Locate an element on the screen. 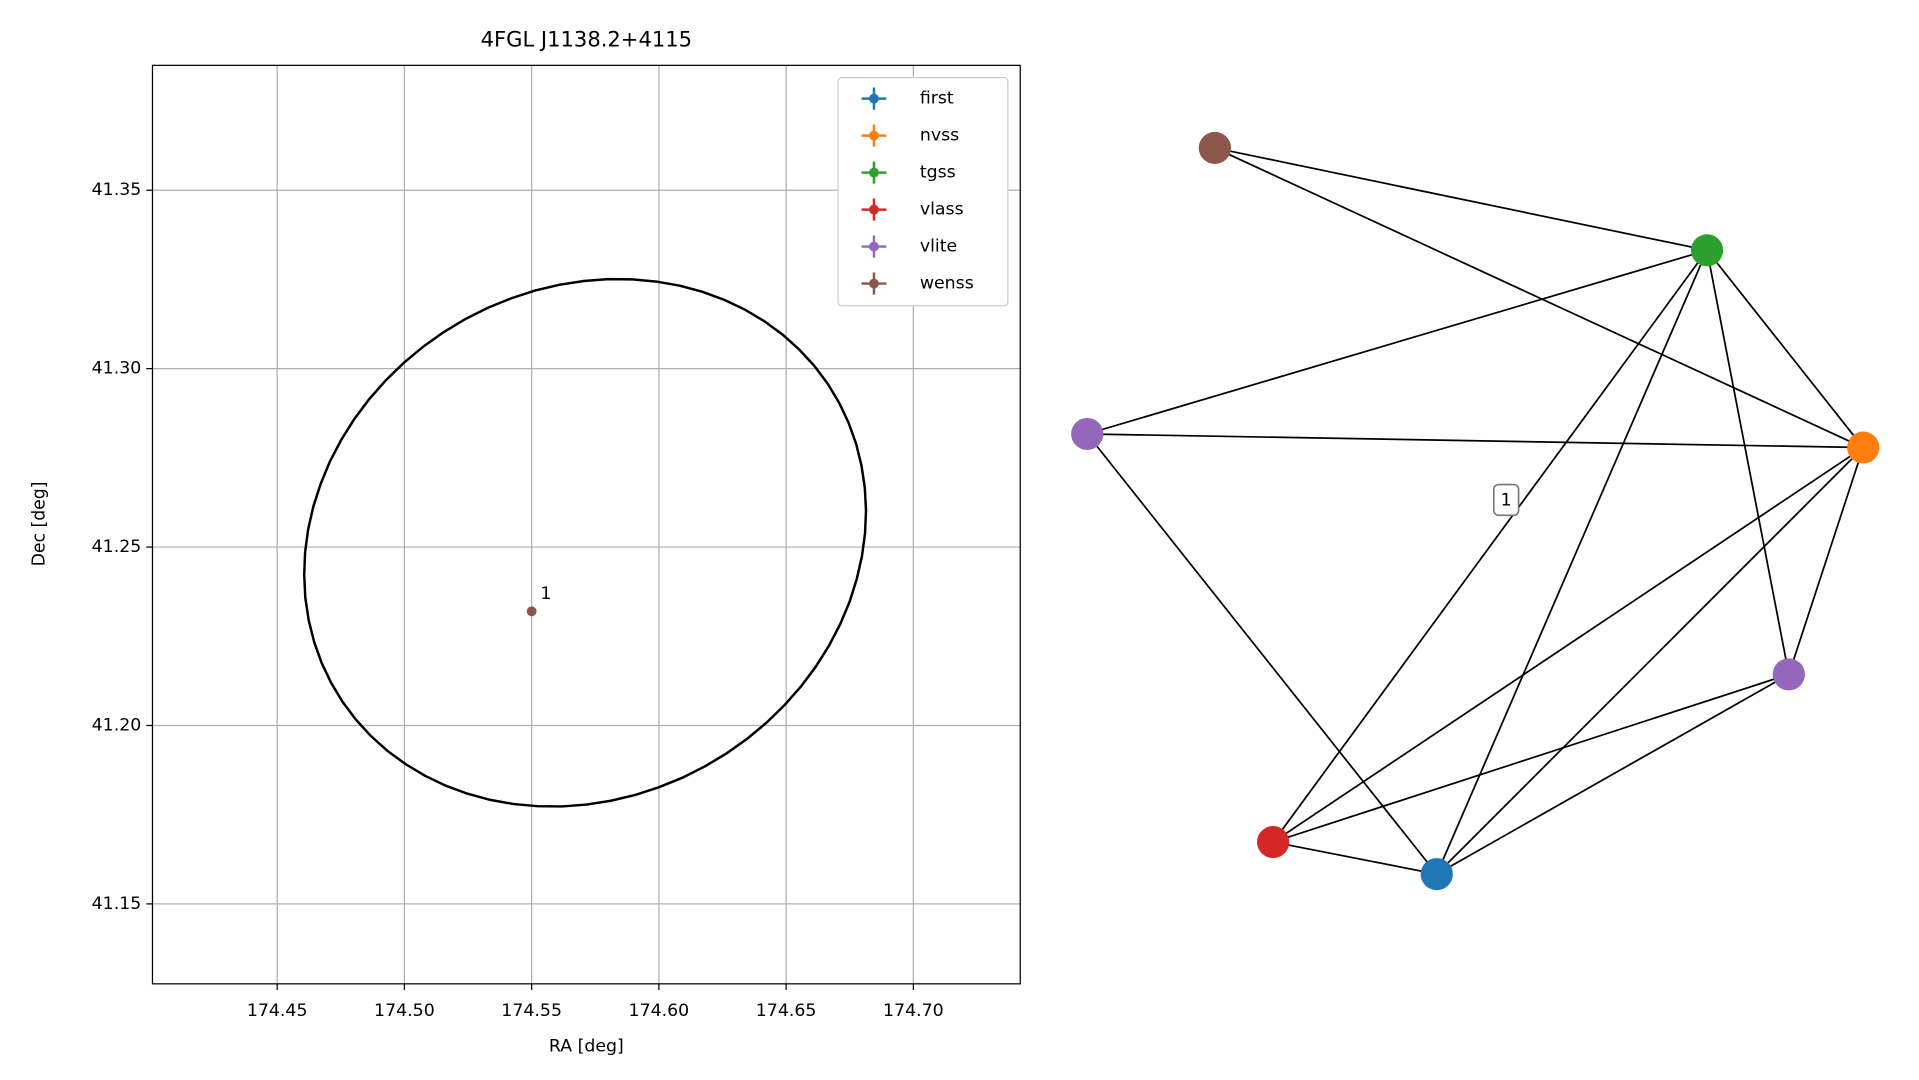 This screenshot has height=1080, width=1919. y-tick-label: 41.35 is located at coordinates (117, 190).